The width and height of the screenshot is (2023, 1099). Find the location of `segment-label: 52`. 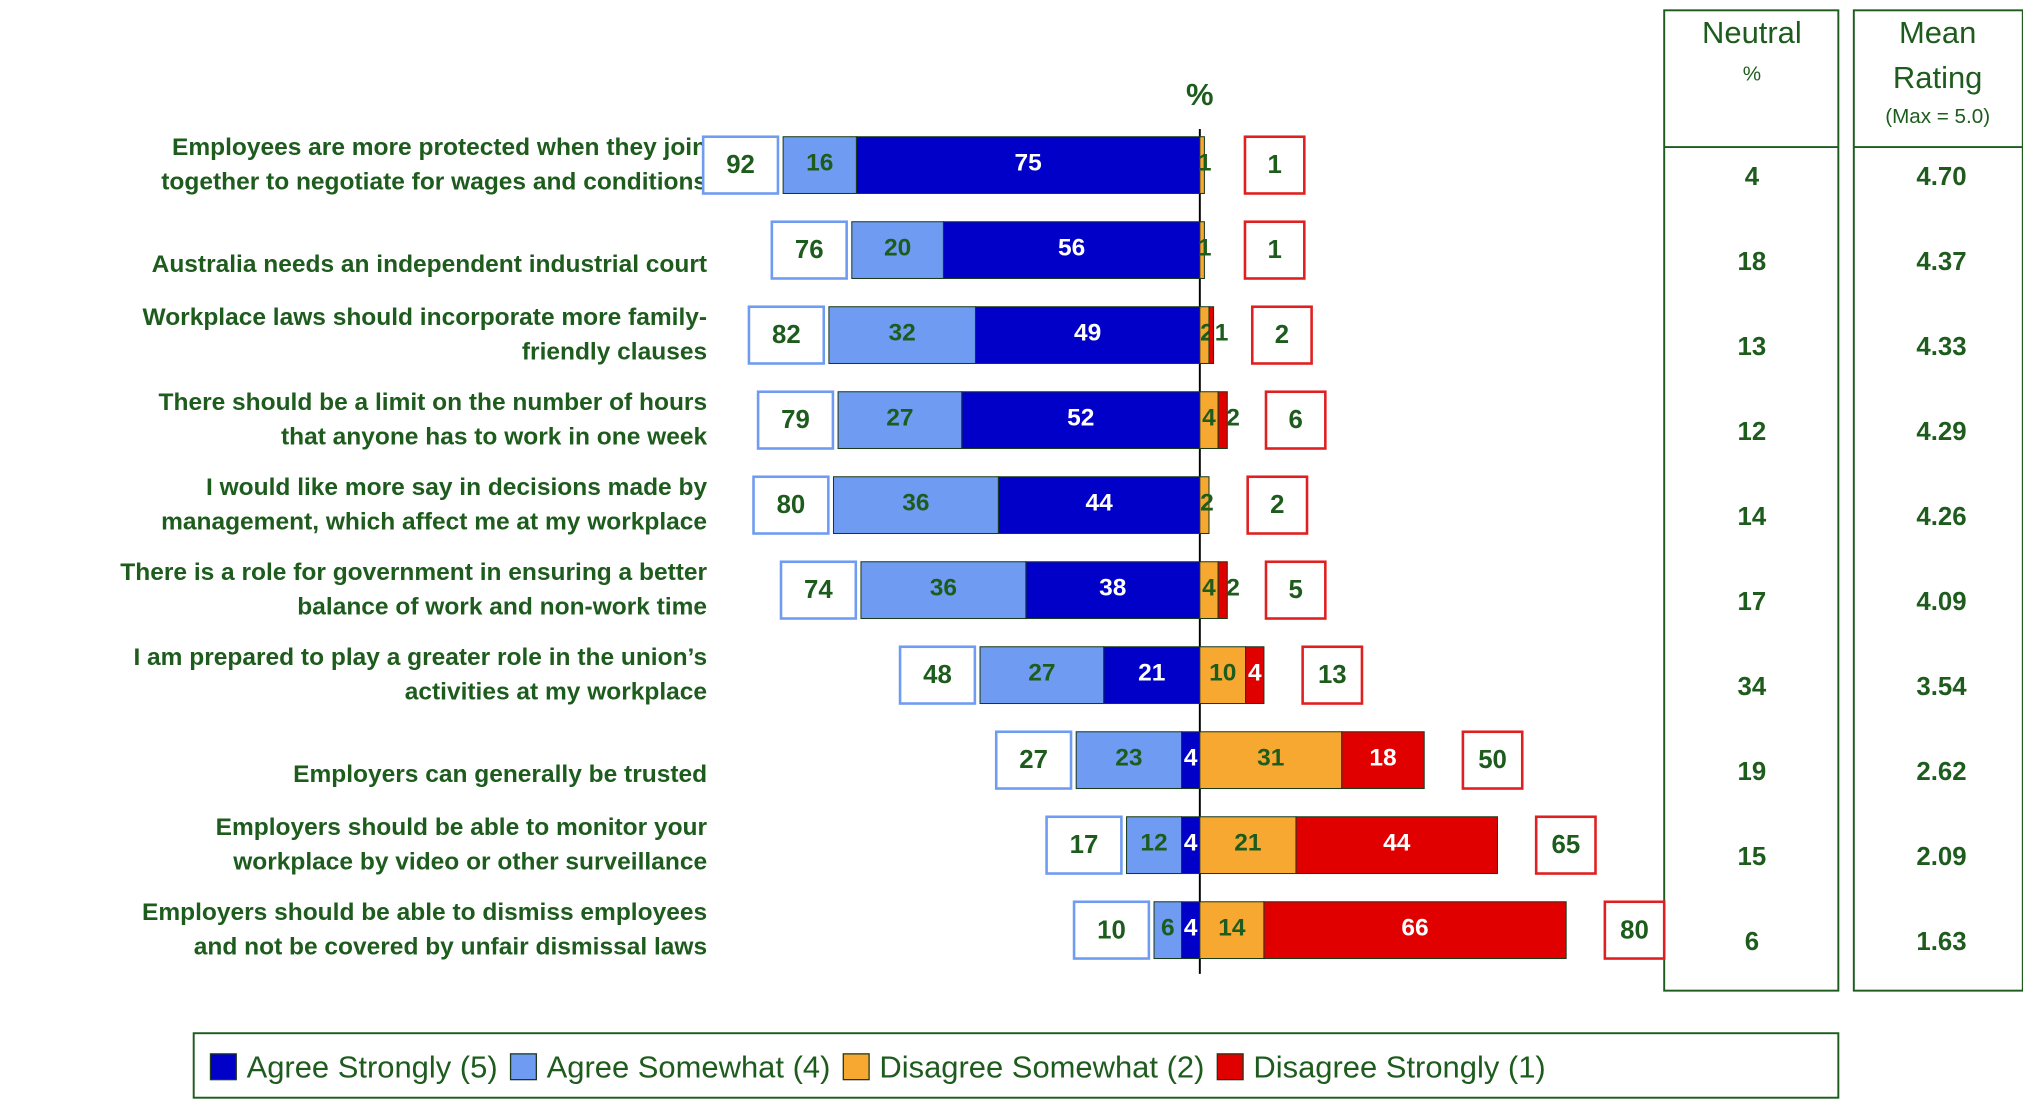

segment-label: 52 is located at coordinates (1080, 417).